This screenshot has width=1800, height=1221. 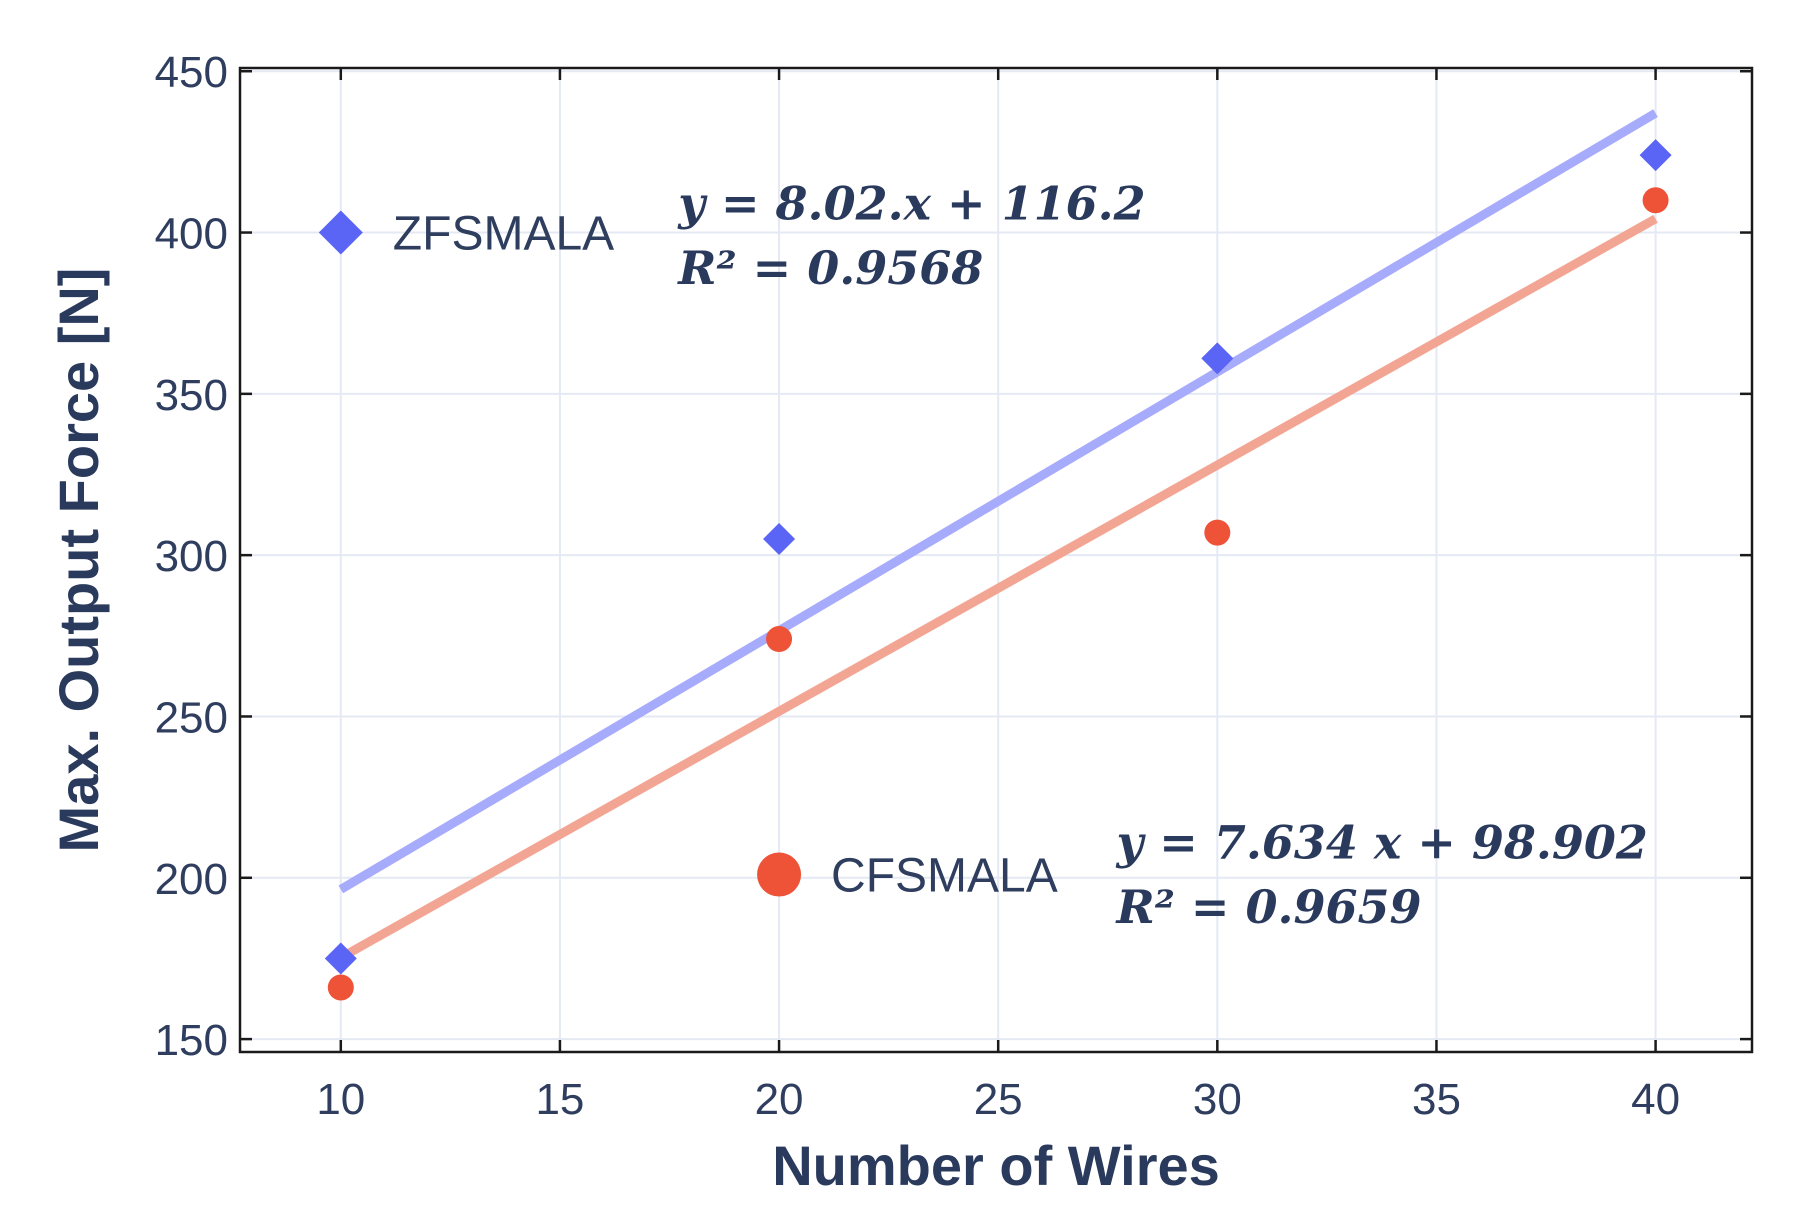 What do you see at coordinates (1382, 842) in the screenshot?
I see `fit-equation: y = 7.634 x + 98.902` at bounding box center [1382, 842].